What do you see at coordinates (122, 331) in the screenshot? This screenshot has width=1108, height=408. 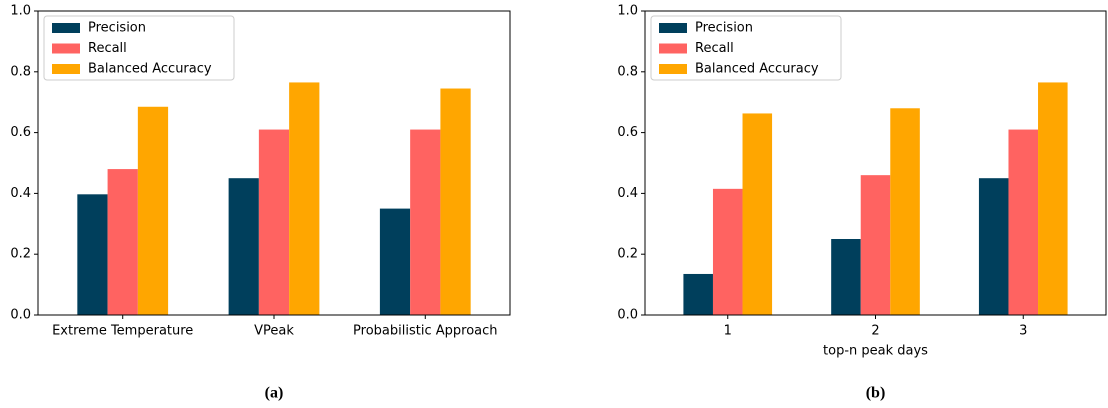 I see `x-tick-label: Extreme Temperature` at bounding box center [122, 331].